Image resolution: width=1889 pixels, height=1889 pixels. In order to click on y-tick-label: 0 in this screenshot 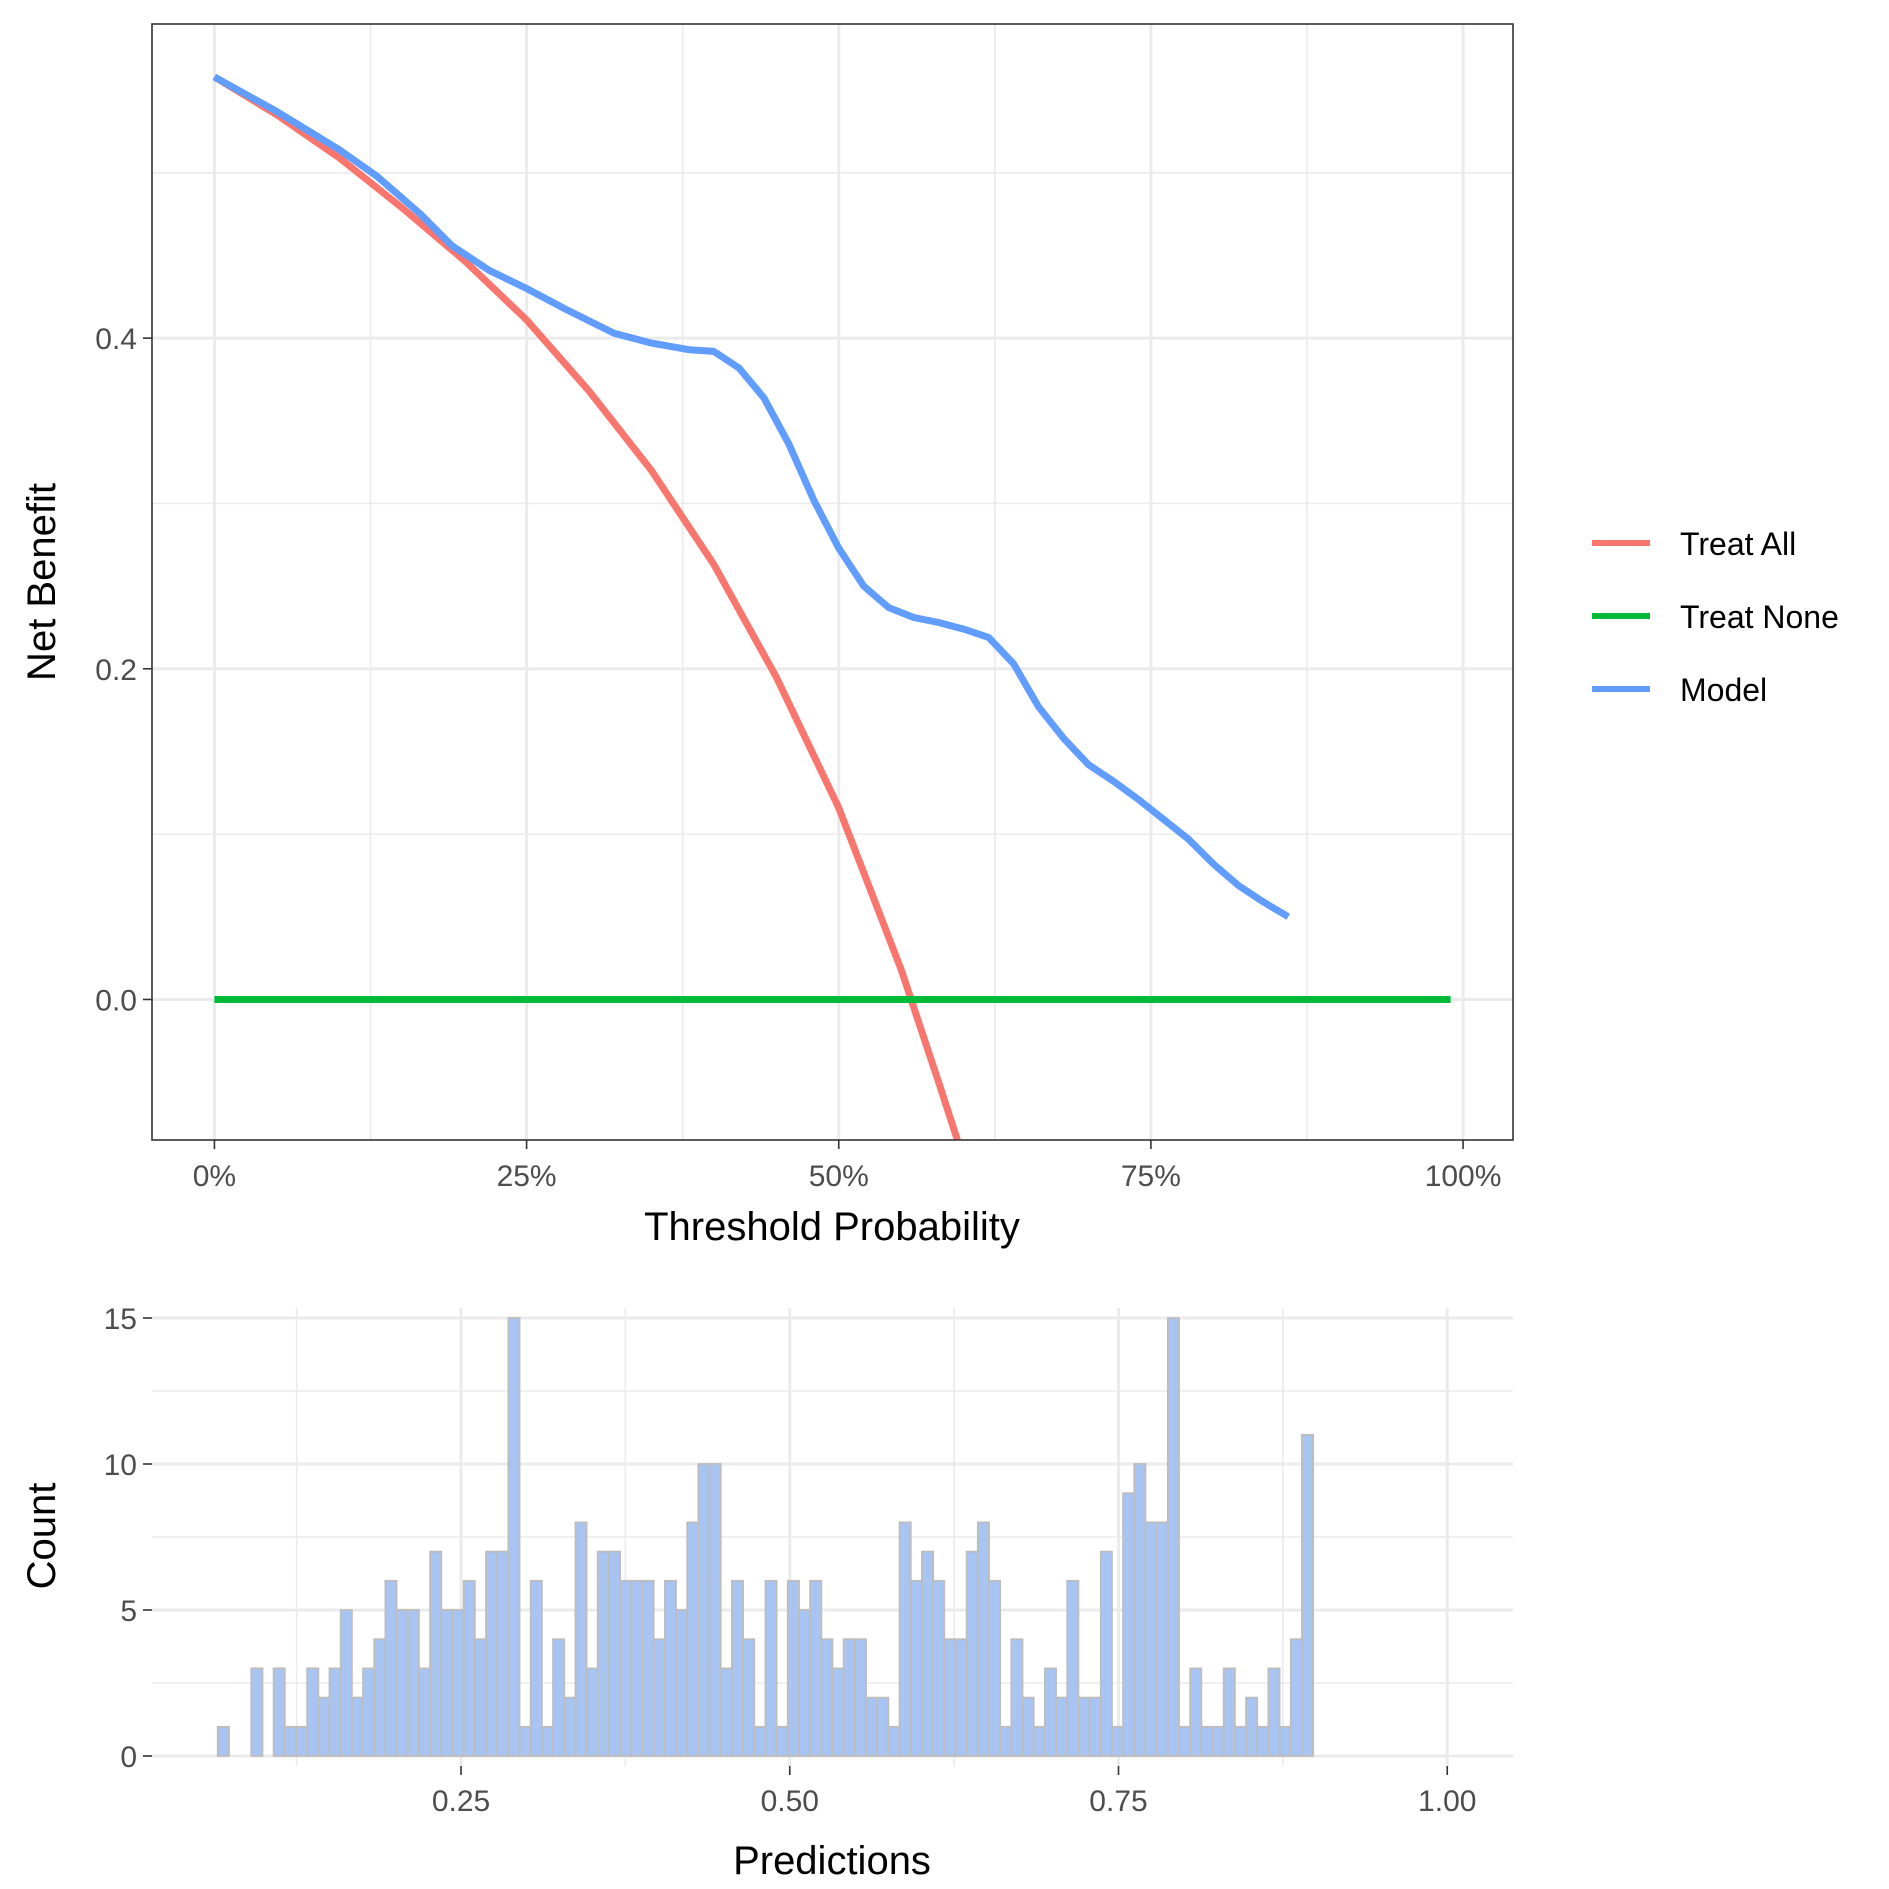, I will do `click(128, 1757)`.